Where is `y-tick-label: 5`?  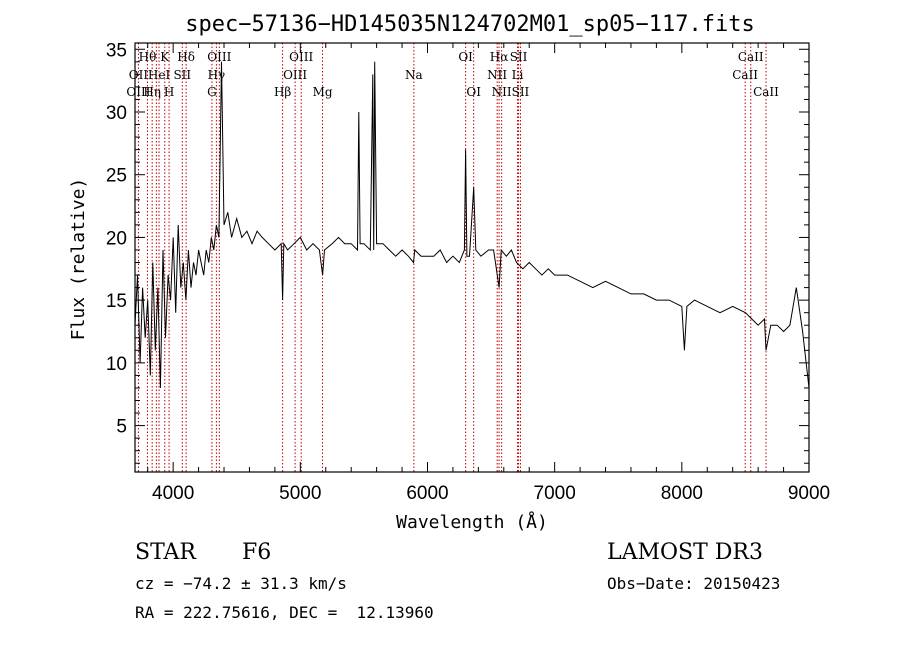
y-tick-label: 5 is located at coordinates (121, 427).